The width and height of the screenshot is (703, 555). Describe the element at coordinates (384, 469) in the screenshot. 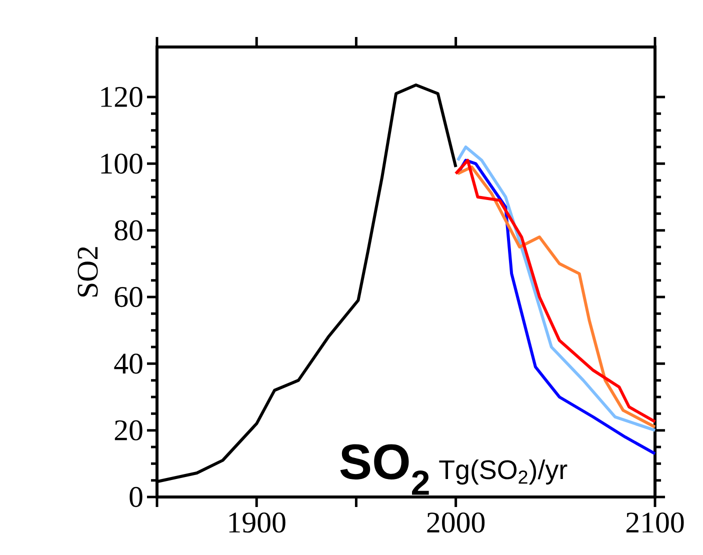

I see `annotation: SO$_{2}$` at that location.